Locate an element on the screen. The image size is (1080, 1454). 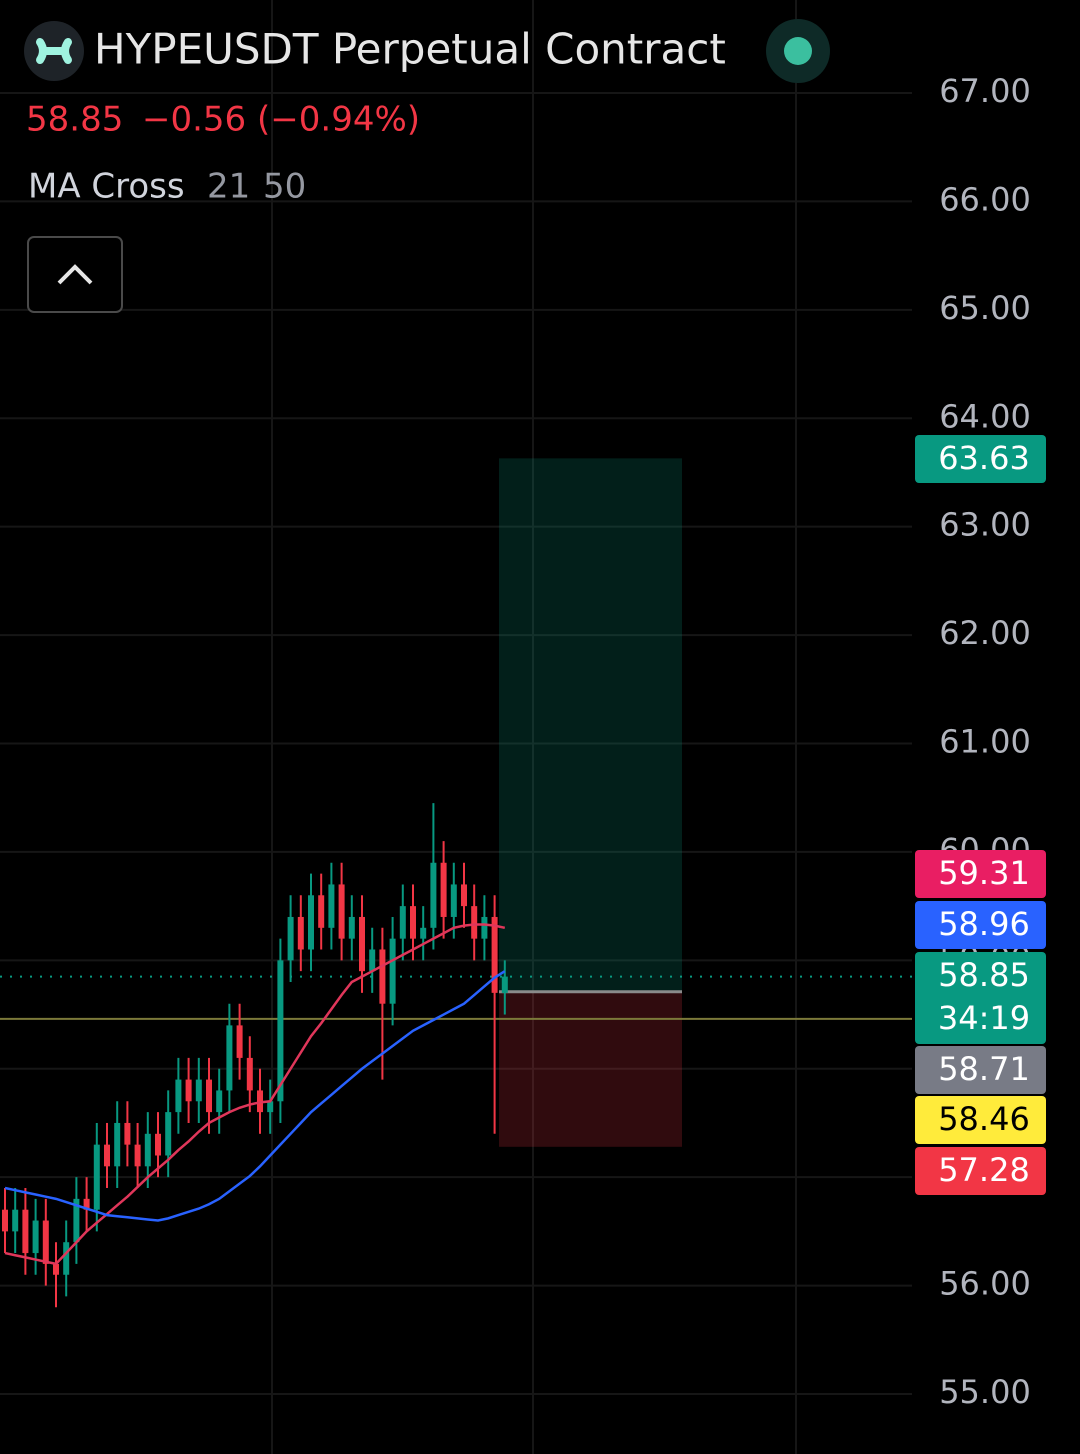
y-tick-label: 61.00 is located at coordinates (985, 742).